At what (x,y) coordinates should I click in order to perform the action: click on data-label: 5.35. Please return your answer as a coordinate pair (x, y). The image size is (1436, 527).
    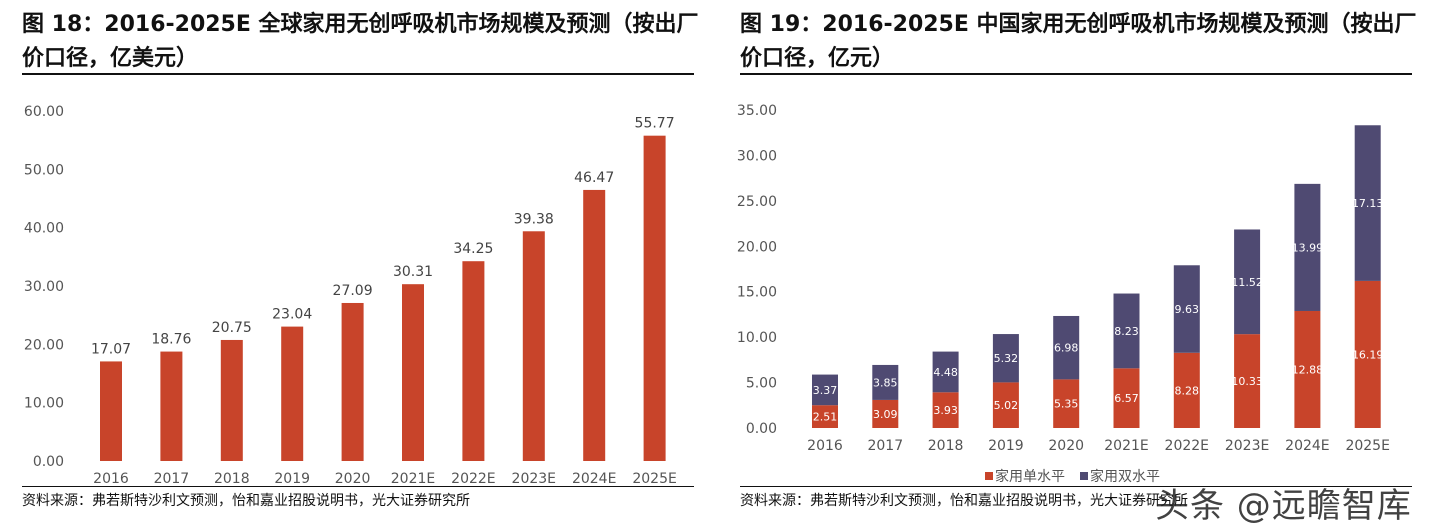
    Looking at the image, I should click on (1066, 404).